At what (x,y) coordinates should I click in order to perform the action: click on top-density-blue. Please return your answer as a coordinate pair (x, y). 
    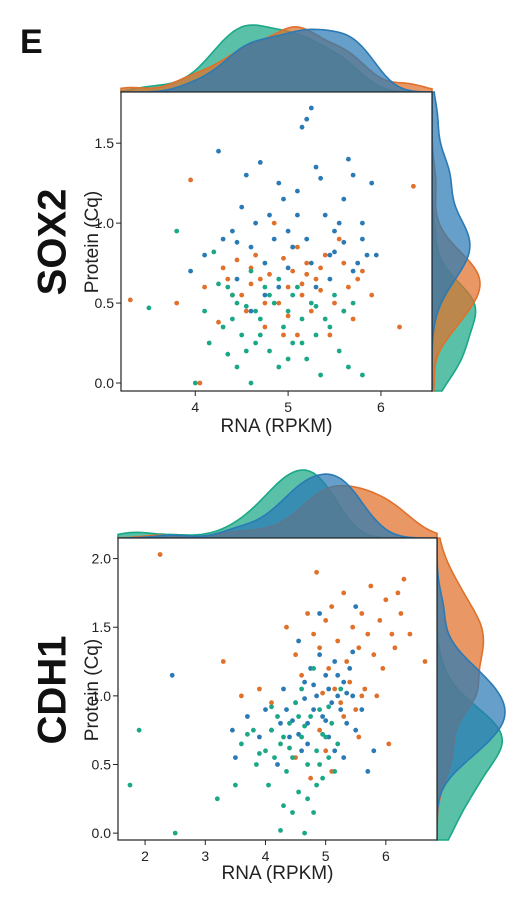
    Looking at the image, I should click on (277, 60).